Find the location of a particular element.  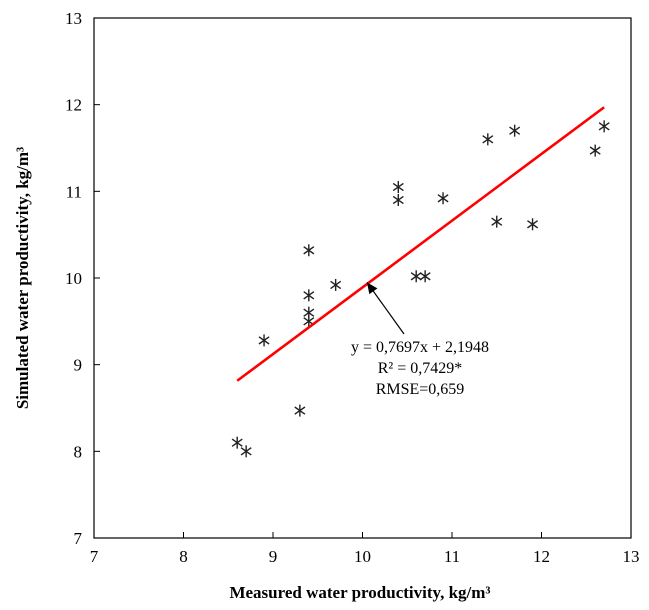

y-tick-label: 8 is located at coordinates (78, 451).